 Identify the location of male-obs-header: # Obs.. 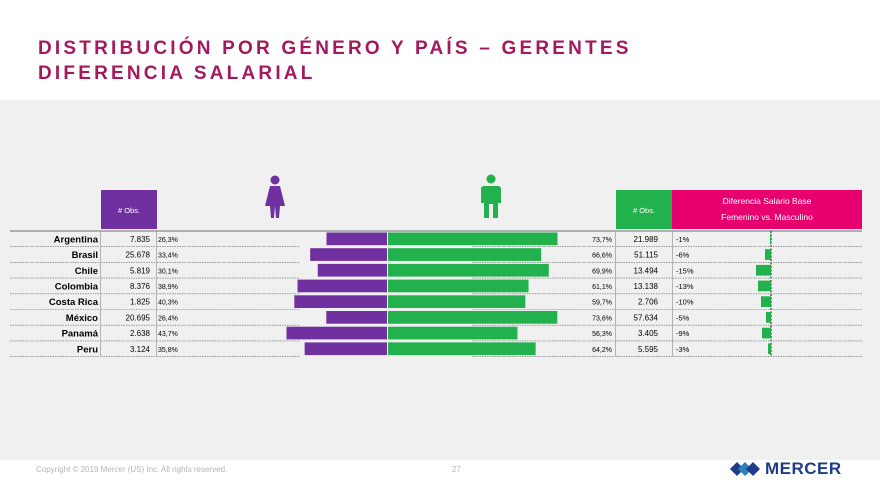
(644, 210).